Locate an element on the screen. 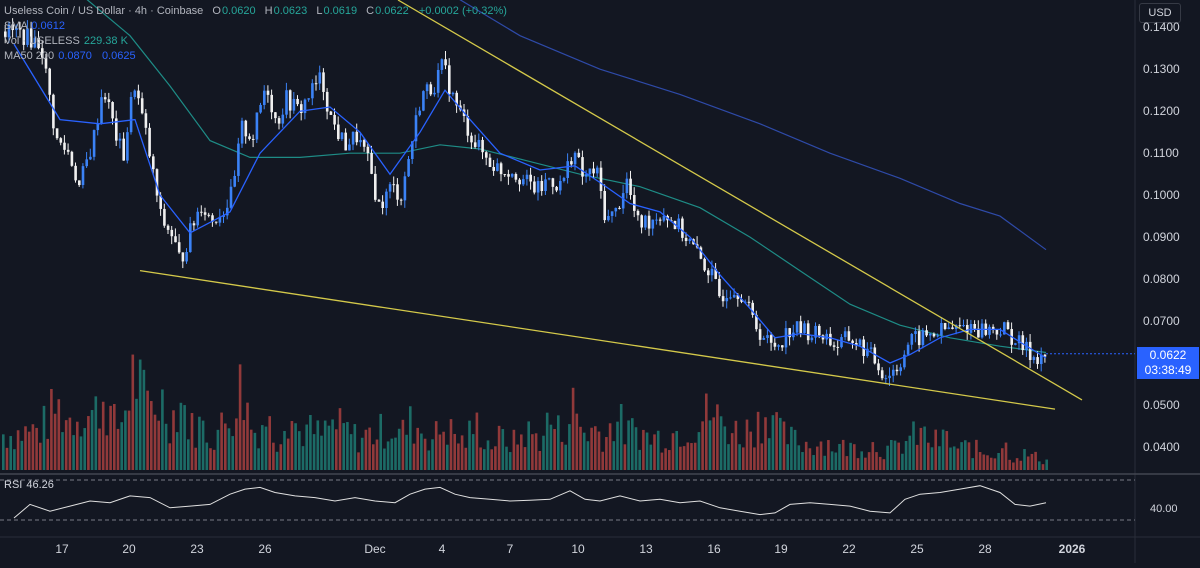 The height and width of the screenshot is (568, 1200). price-tick-label: 0.0400 is located at coordinates (1161, 446).